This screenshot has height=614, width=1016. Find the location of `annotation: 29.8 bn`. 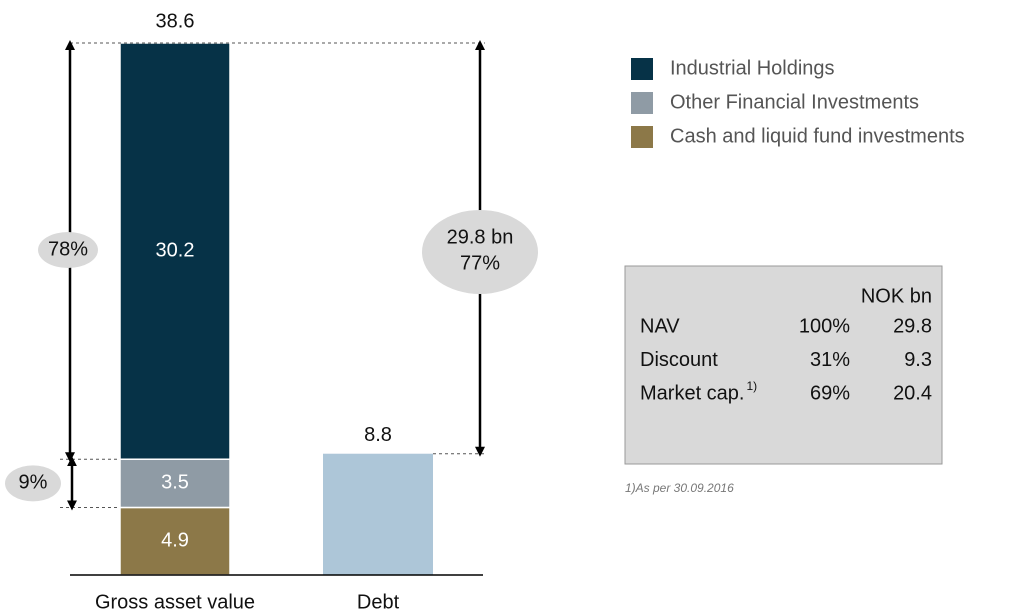

annotation: 29.8 bn is located at coordinates (480, 237).